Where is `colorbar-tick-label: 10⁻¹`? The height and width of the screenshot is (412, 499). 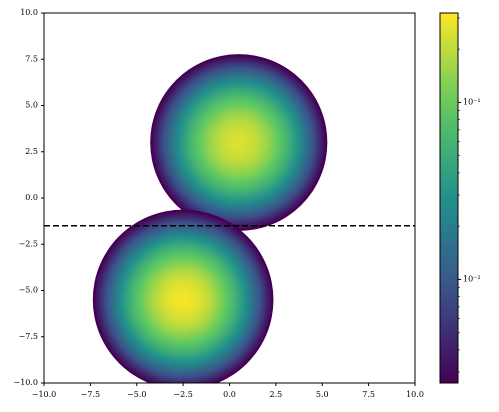
colorbar-tick-label: 10⁻¹ is located at coordinates (472, 101).